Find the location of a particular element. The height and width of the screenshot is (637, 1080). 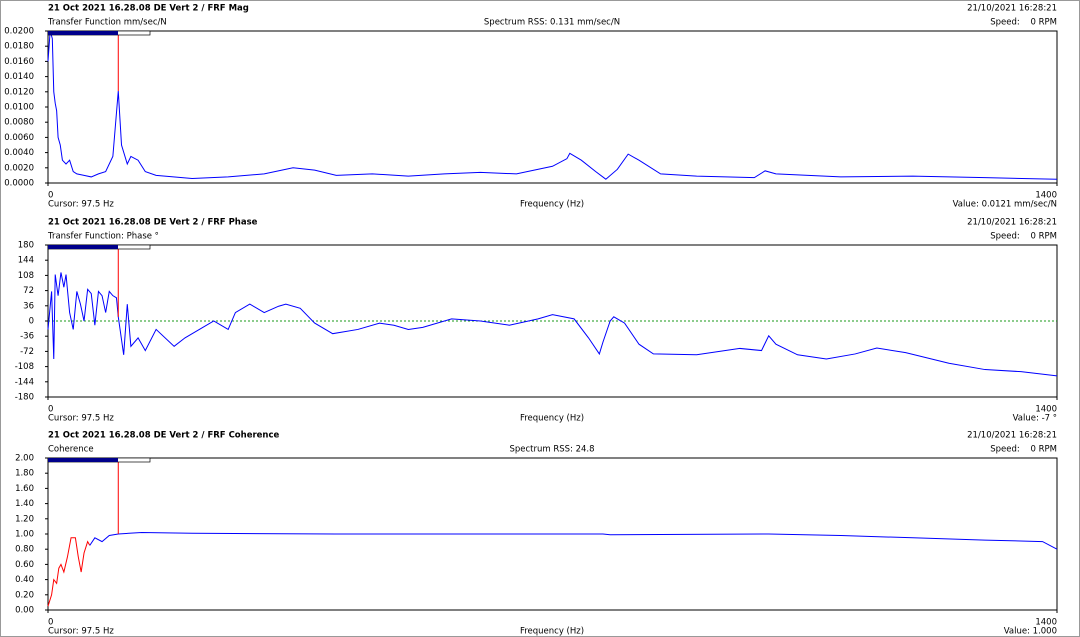

chart-title: 21 Oct 2021 16.28.08 DE Vert 2 / FRF Mag is located at coordinates (148, 9).